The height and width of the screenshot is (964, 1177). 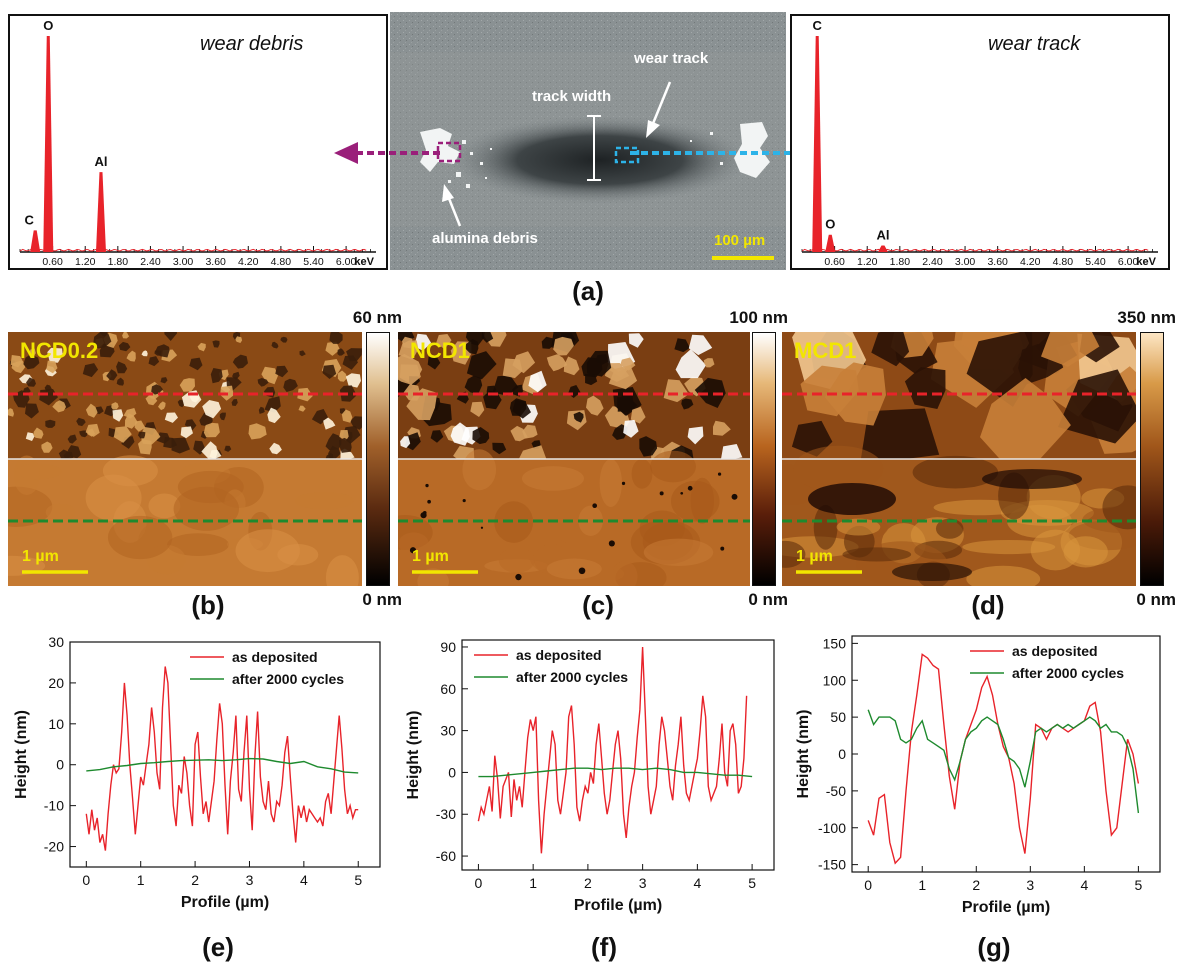 I want to click on legend-label: after 2000 cycles, so click(x=1068, y=673).